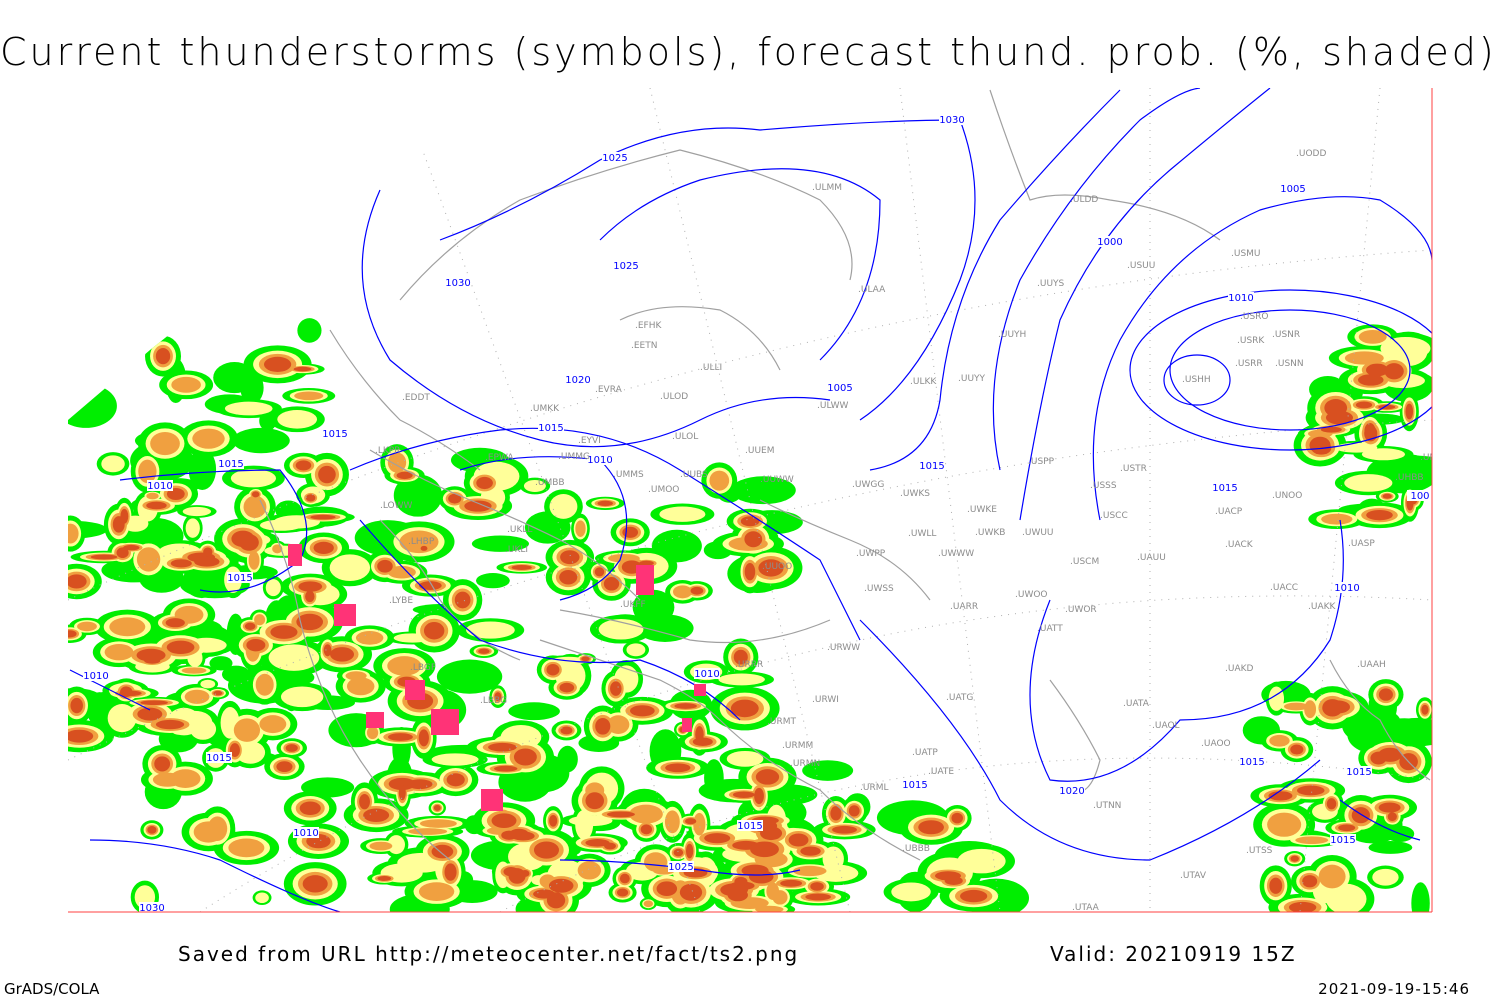 The width and height of the screenshot is (1500, 1000). What do you see at coordinates (1031, 595) in the screenshot?
I see `station-label: .UWOO` at bounding box center [1031, 595].